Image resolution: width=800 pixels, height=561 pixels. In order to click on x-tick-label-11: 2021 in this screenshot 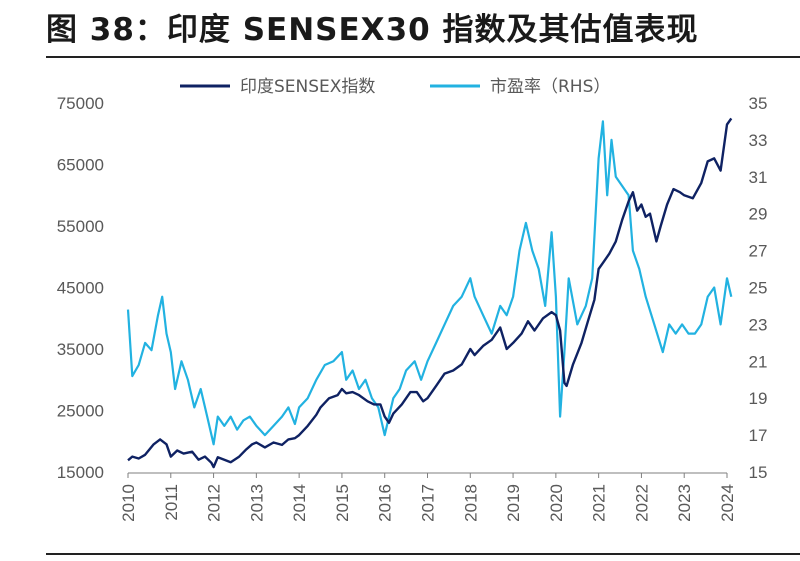, I will do `click(599, 503)`.